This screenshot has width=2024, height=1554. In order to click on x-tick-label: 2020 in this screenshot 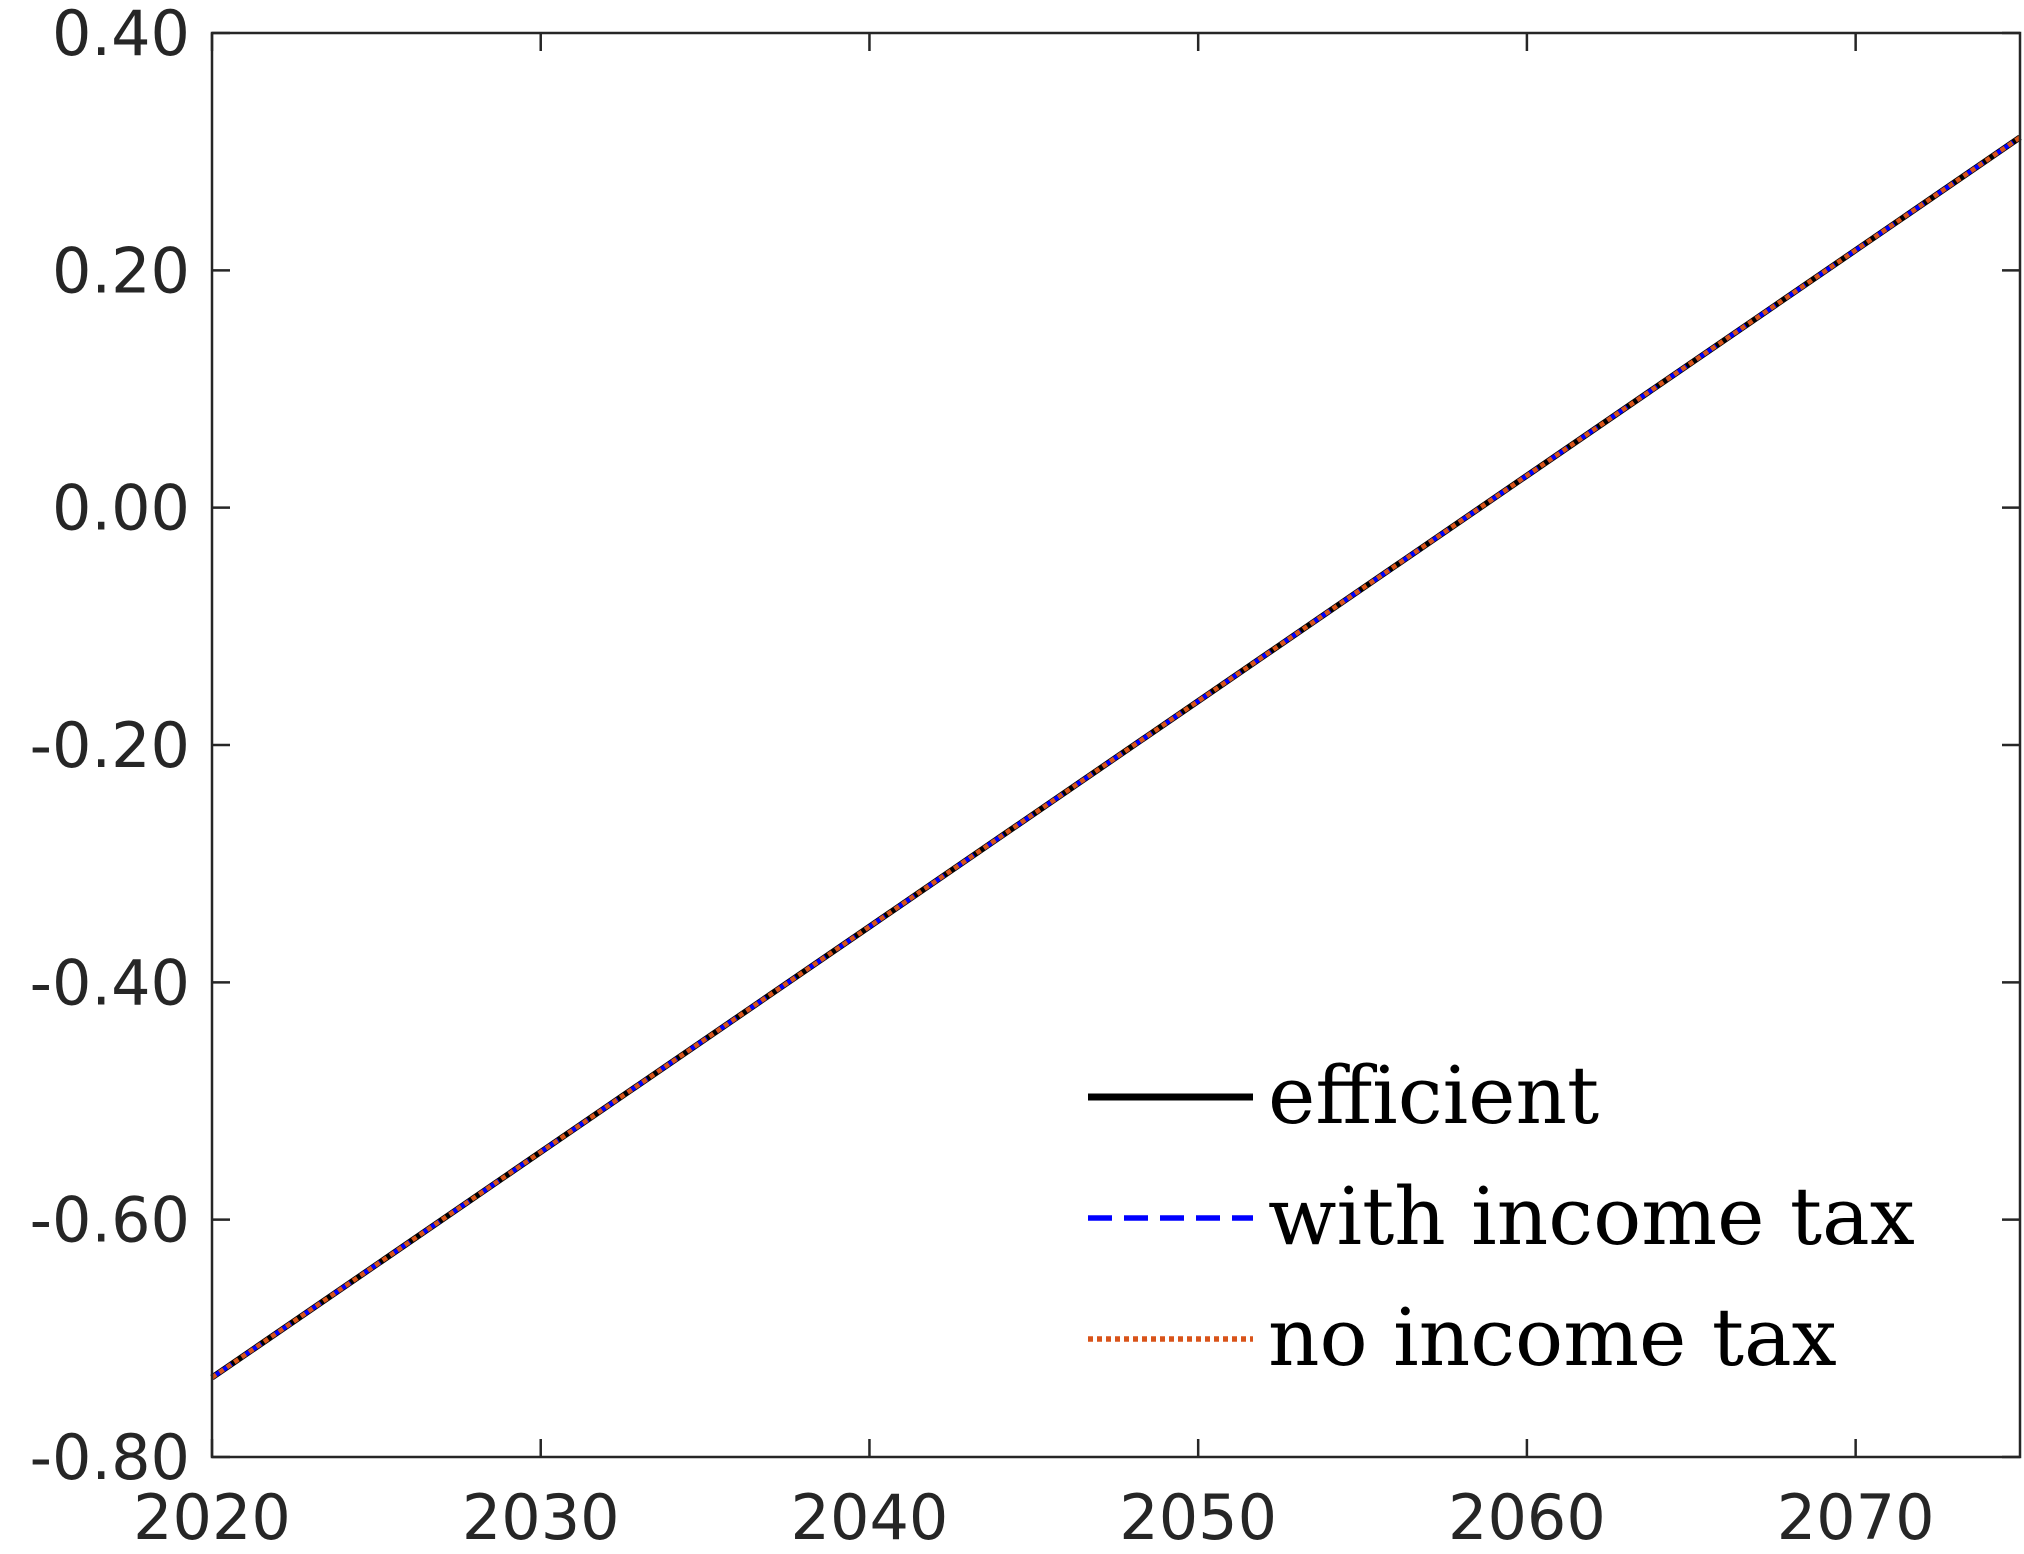, I will do `click(212, 1517)`.